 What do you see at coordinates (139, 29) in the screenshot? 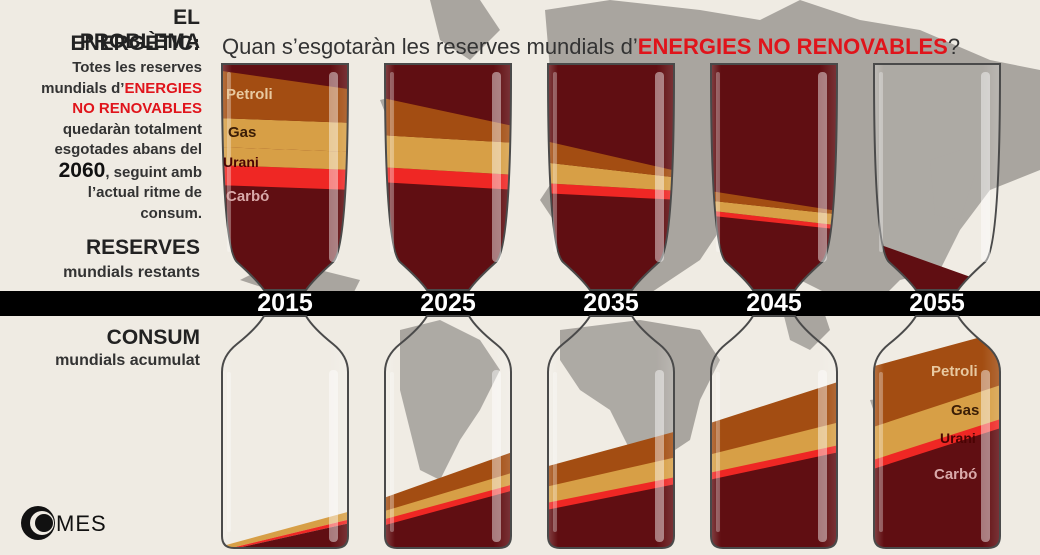
I see `title-line1: EL PROBLEMA` at bounding box center [139, 29].